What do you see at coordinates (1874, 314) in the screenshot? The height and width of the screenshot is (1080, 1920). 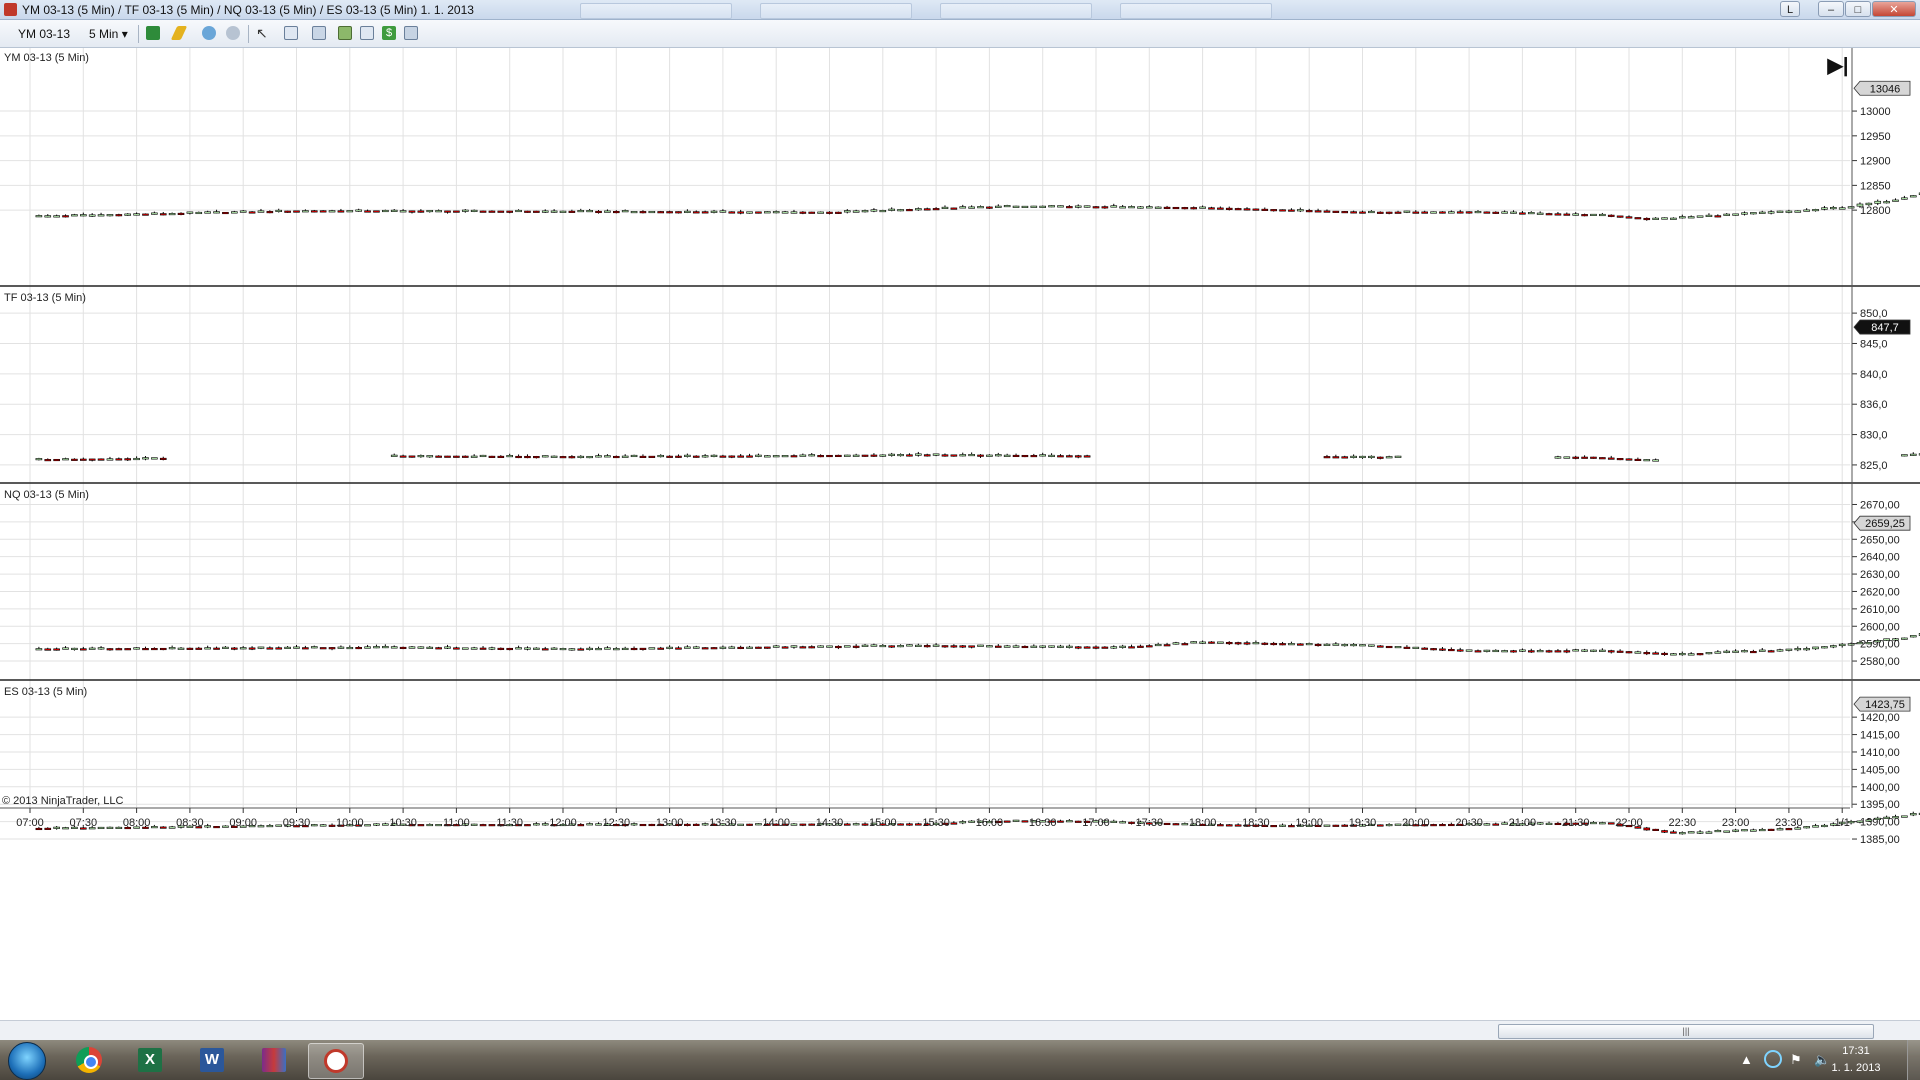 I see `price-tick-label: 850,0` at bounding box center [1874, 314].